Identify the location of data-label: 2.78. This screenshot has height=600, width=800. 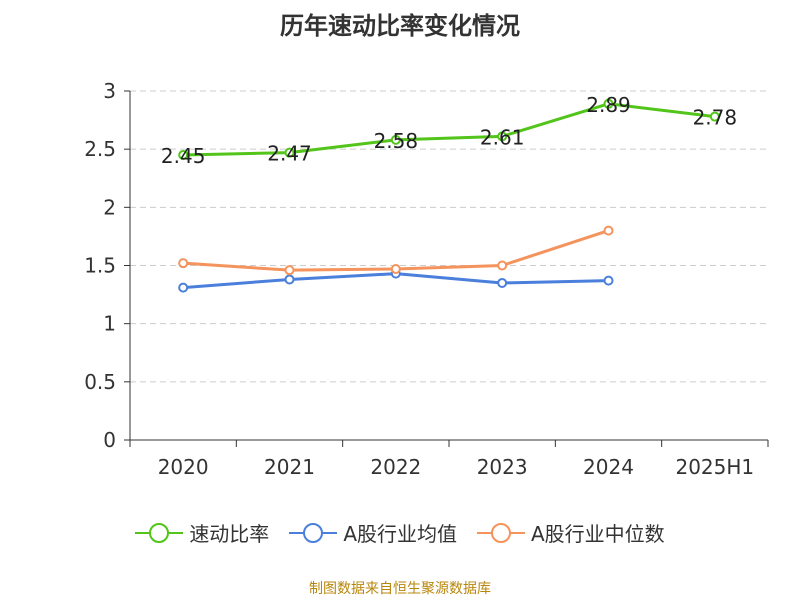
(715, 118).